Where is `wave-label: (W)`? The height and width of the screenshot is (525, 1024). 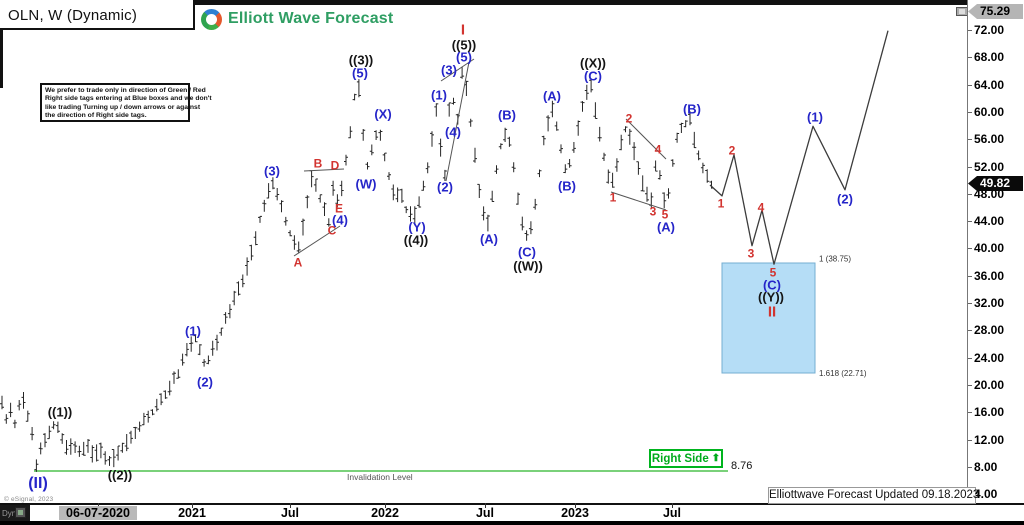 wave-label: (W) is located at coordinates (366, 184).